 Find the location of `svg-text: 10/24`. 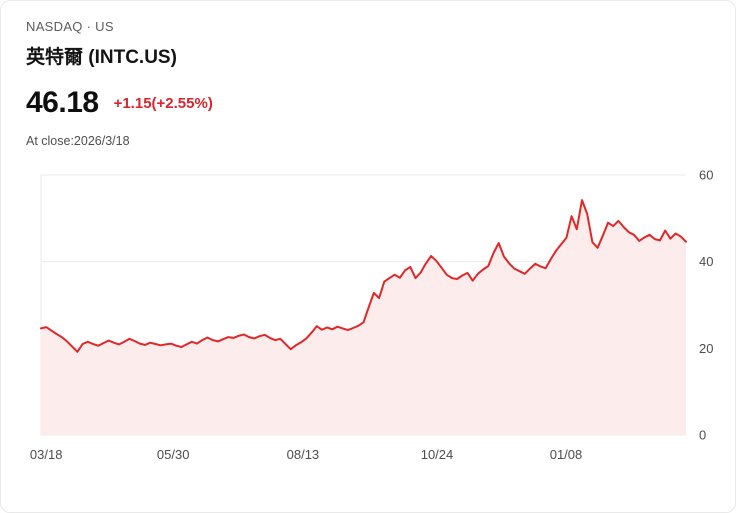

svg-text: 10/24 is located at coordinates (437, 454).